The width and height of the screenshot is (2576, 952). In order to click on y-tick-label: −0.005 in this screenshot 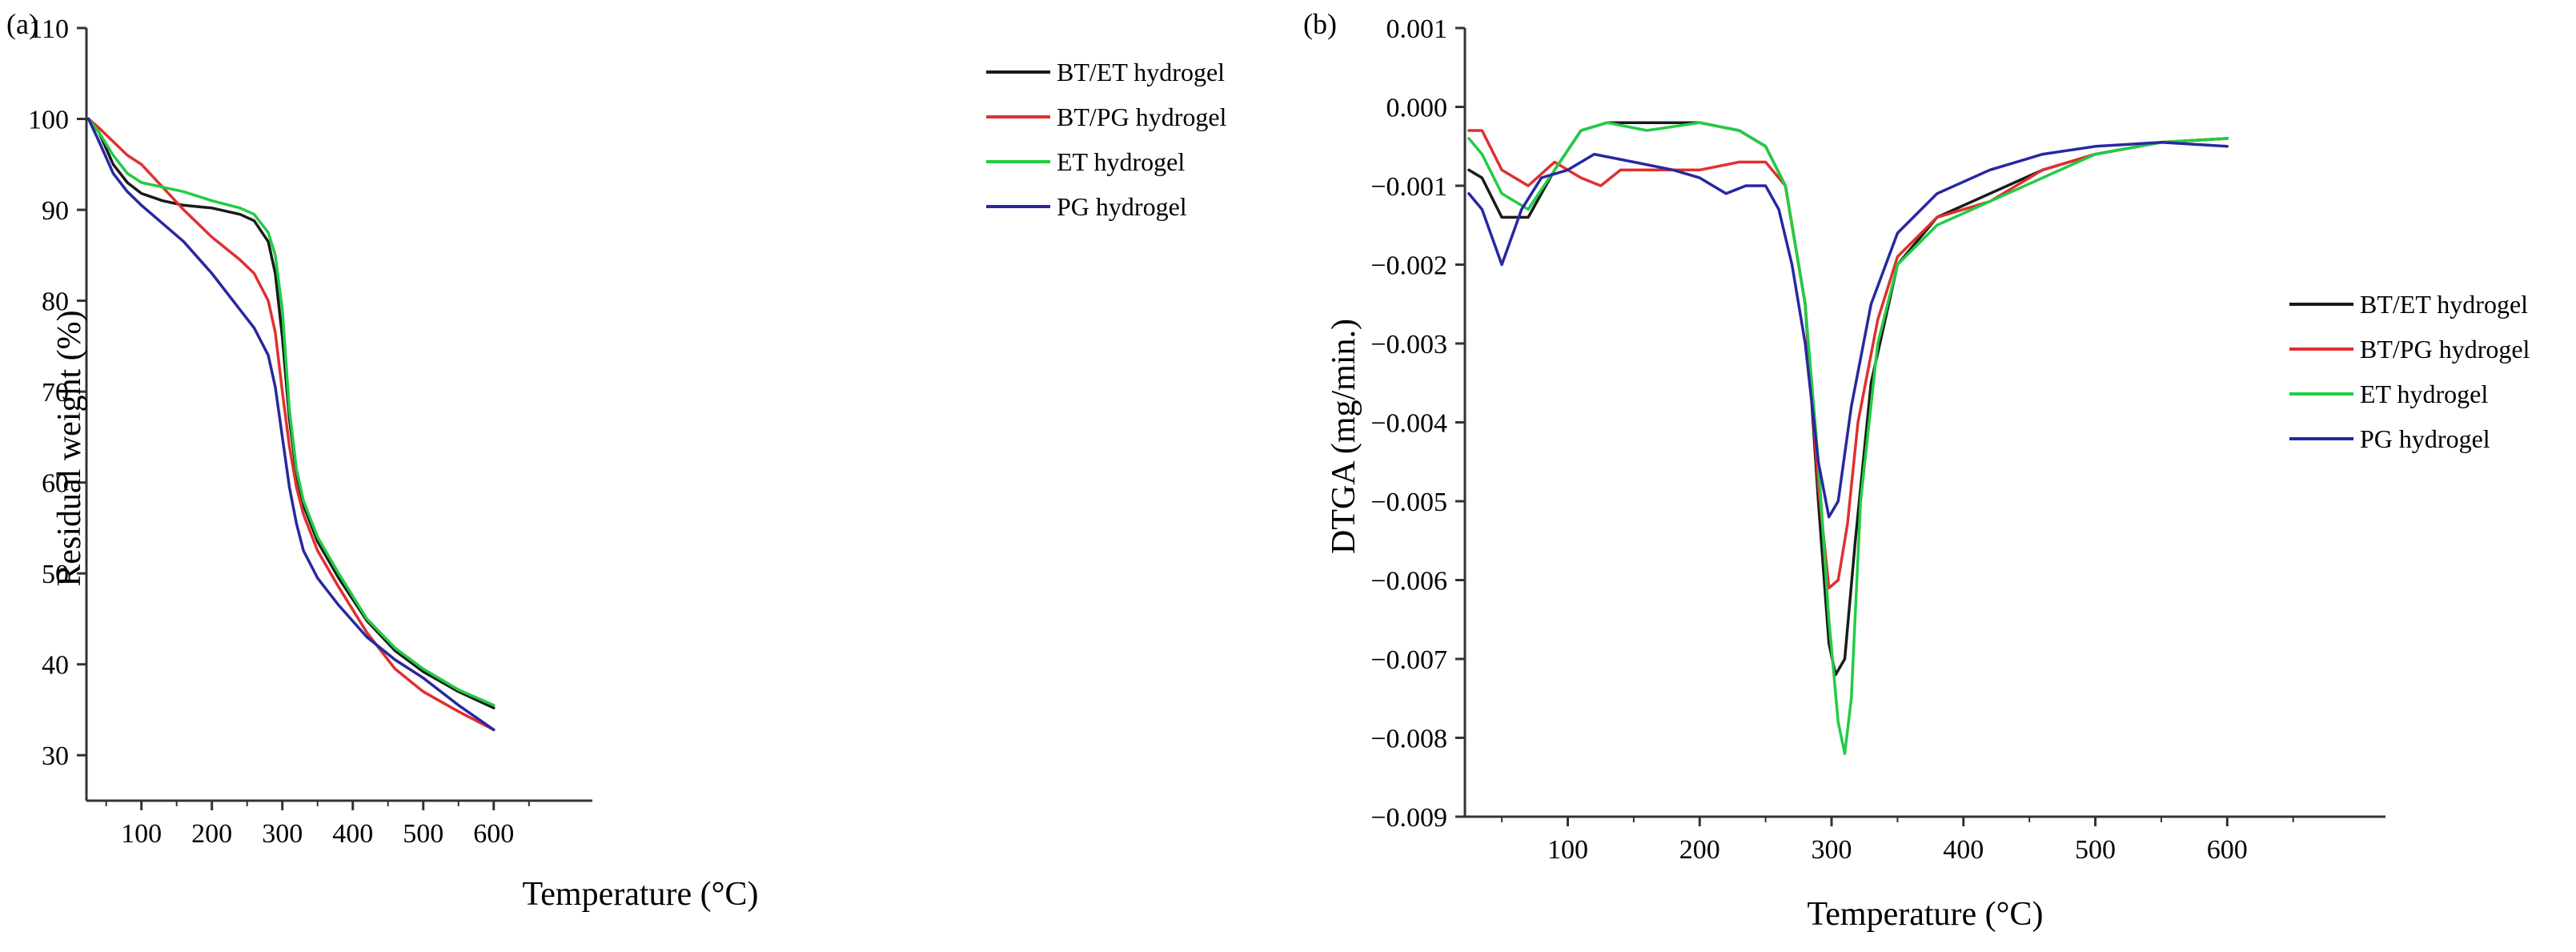, I will do `click(1408, 502)`.